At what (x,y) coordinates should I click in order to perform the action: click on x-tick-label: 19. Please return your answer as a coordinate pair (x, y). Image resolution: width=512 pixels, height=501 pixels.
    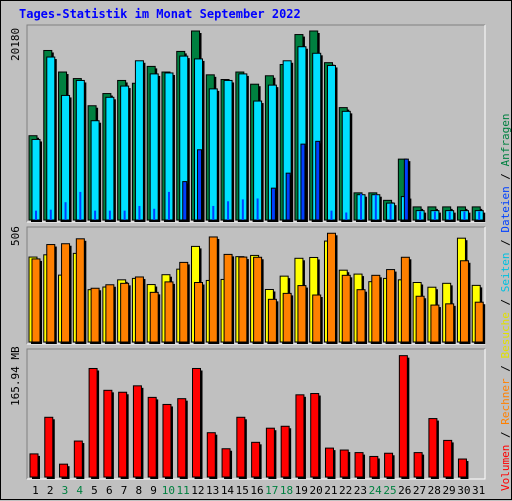
    Looking at the image, I should click on (301, 490).